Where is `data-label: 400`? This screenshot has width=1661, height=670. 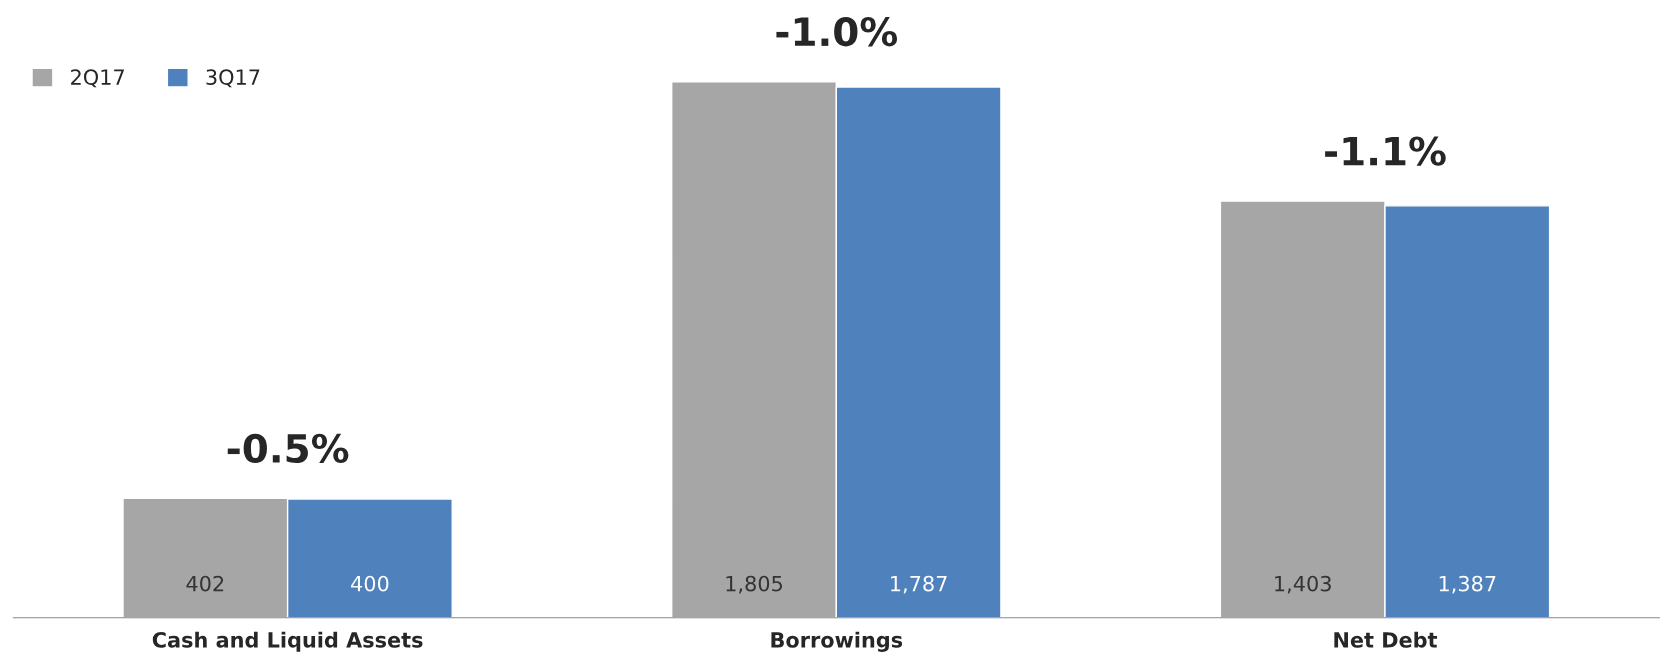
data-label: 400 is located at coordinates (370, 583).